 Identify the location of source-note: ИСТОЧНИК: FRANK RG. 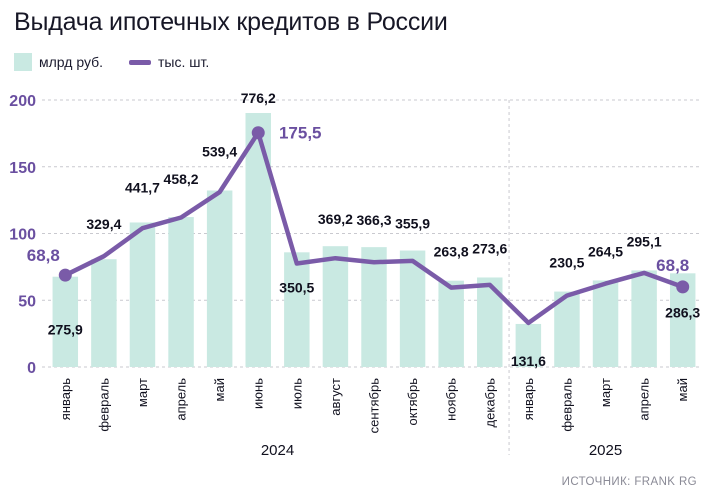
(629, 482).